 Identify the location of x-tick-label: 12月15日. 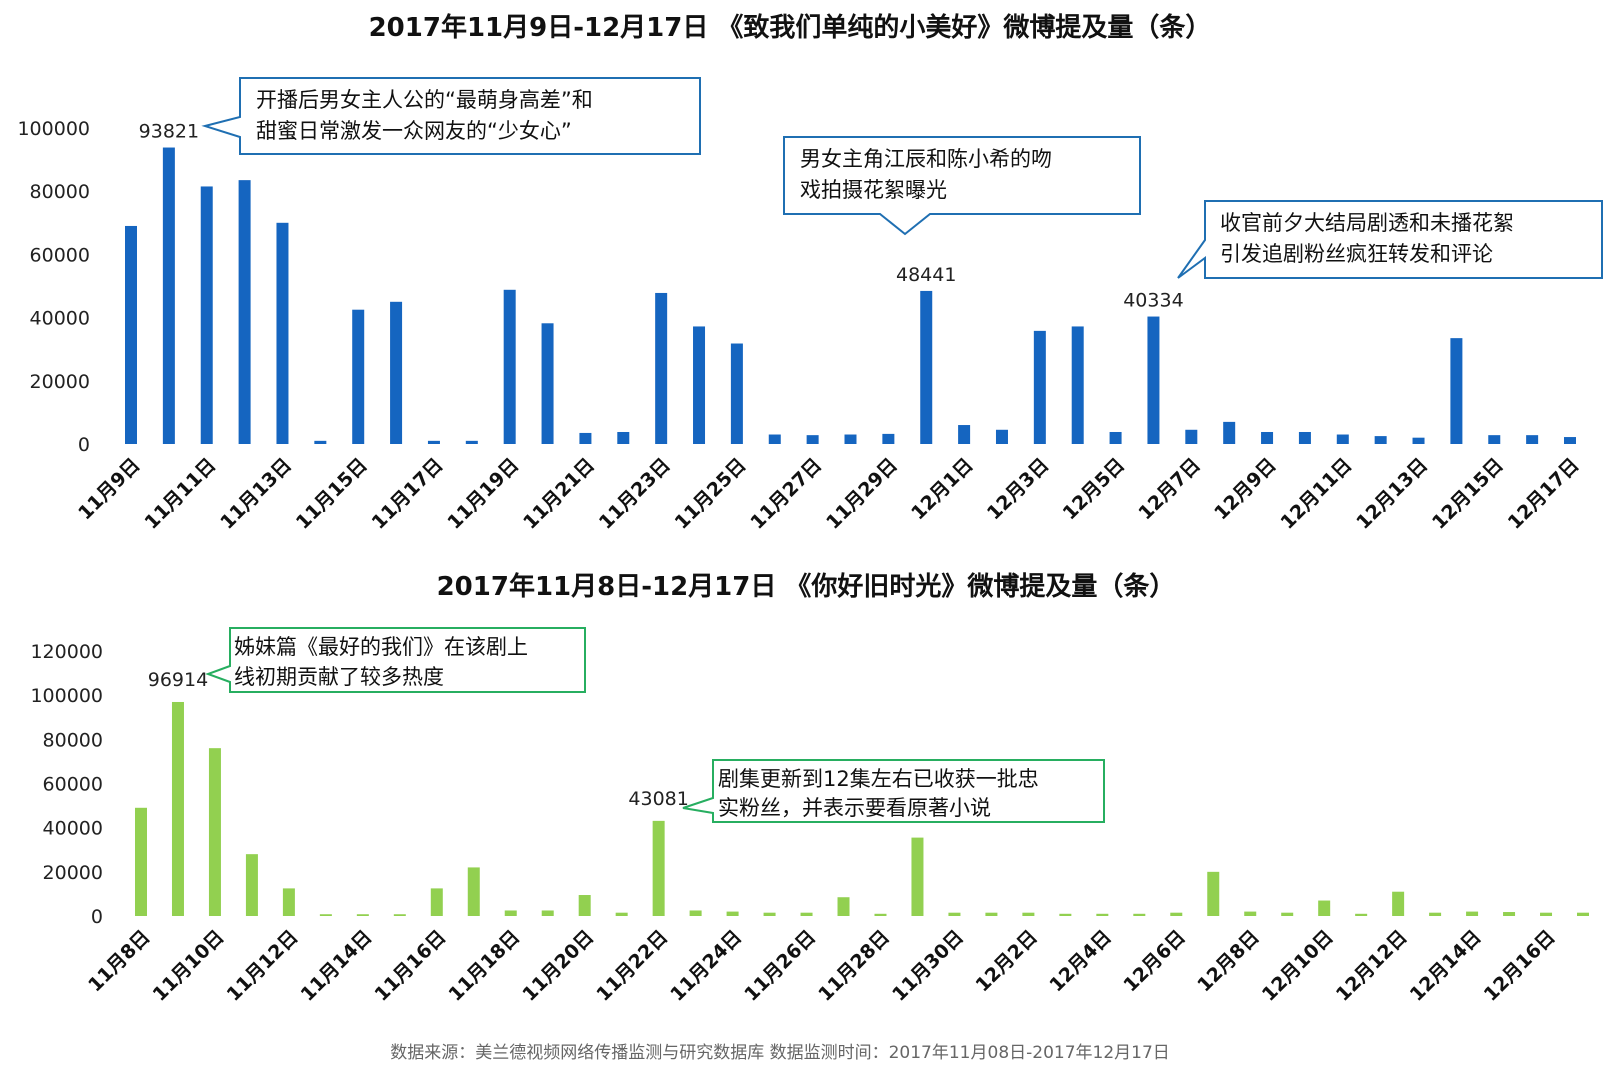
(1468, 494).